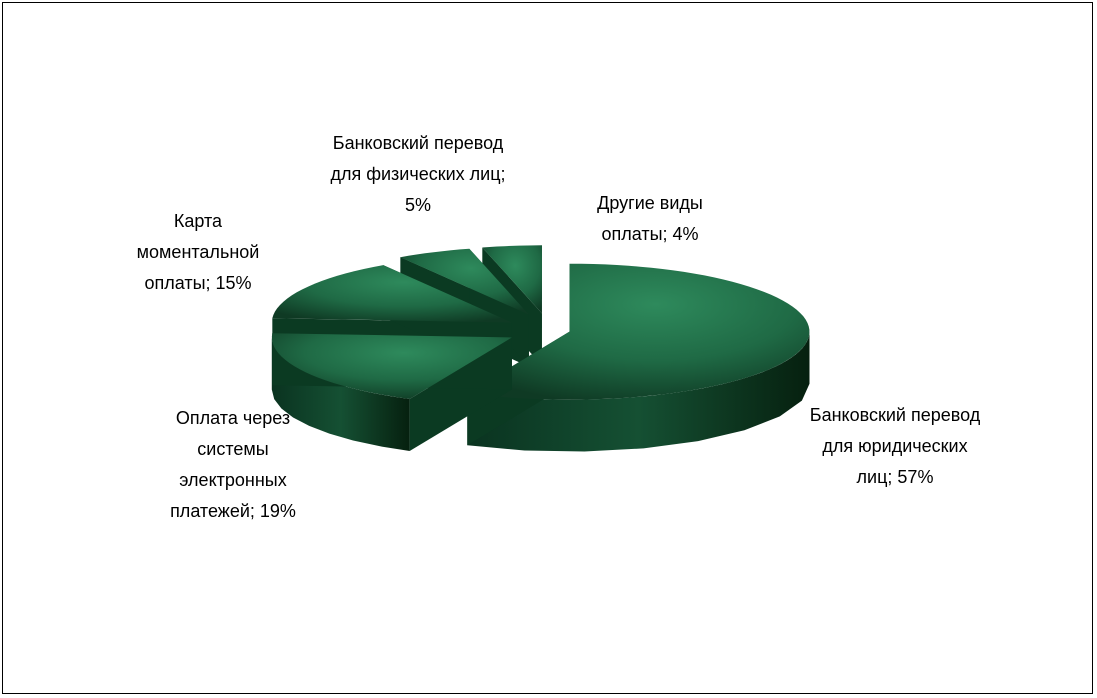 The width and height of the screenshot is (1097, 698). What do you see at coordinates (512, 279) in the screenshot?
I see `slice-top-other-payments` at bounding box center [512, 279].